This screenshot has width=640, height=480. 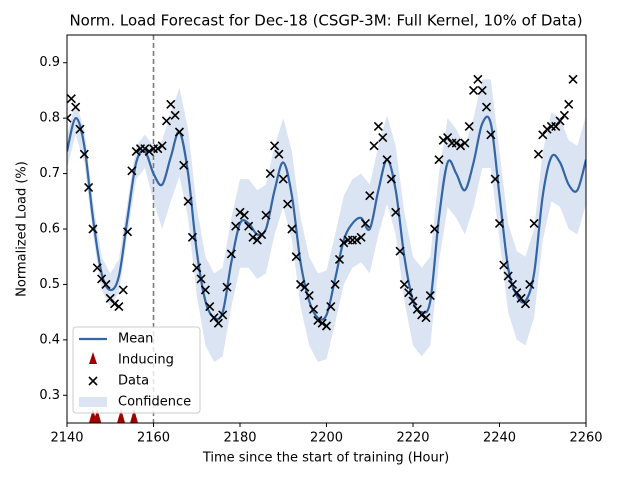 What do you see at coordinates (154, 402) in the screenshot?
I see `legend-label: Confidence` at bounding box center [154, 402].